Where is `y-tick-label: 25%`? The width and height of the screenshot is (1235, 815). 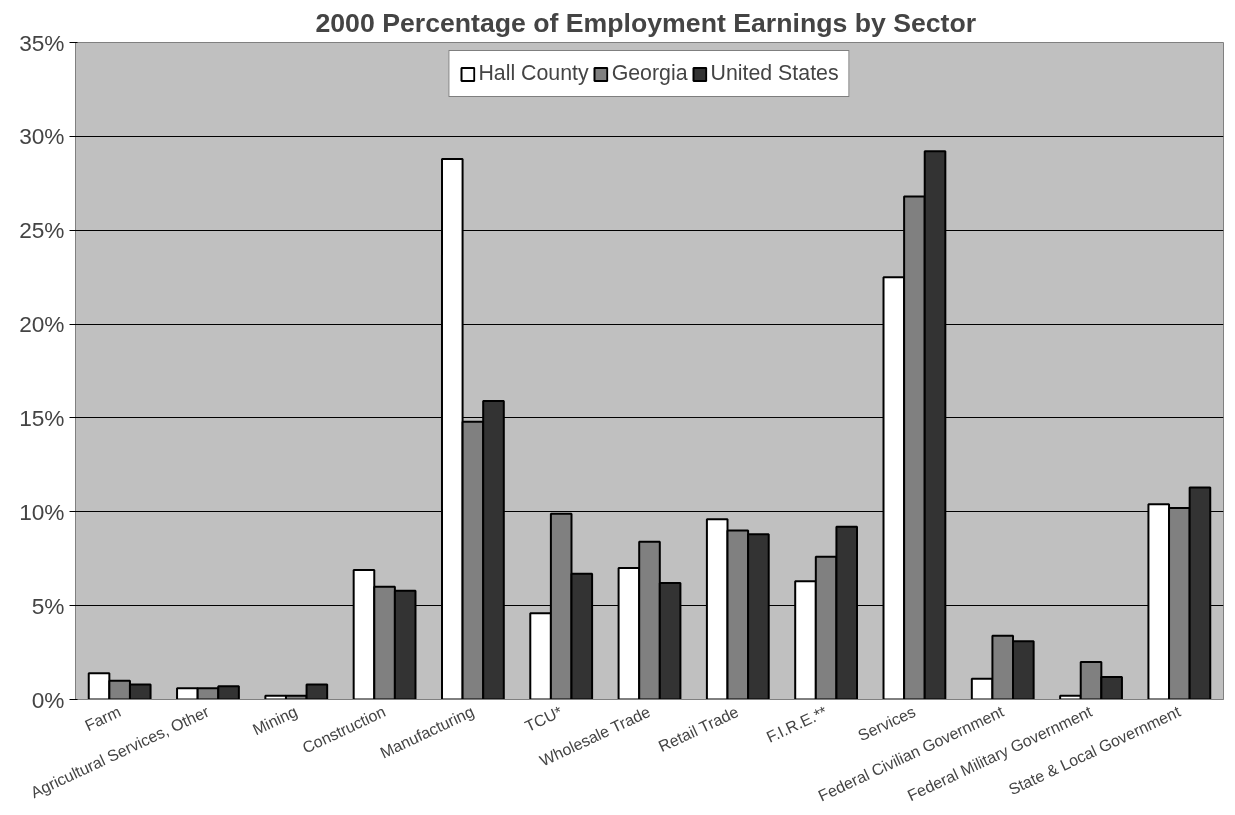
y-tick-label: 25% is located at coordinates (42, 230).